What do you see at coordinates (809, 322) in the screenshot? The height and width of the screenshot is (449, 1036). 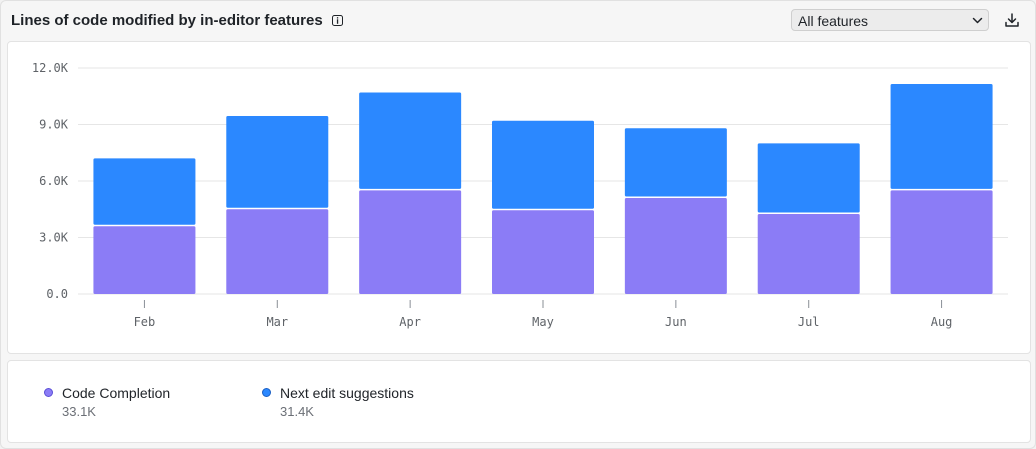 I see `x-tick-label: Jul` at bounding box center [809, 322].